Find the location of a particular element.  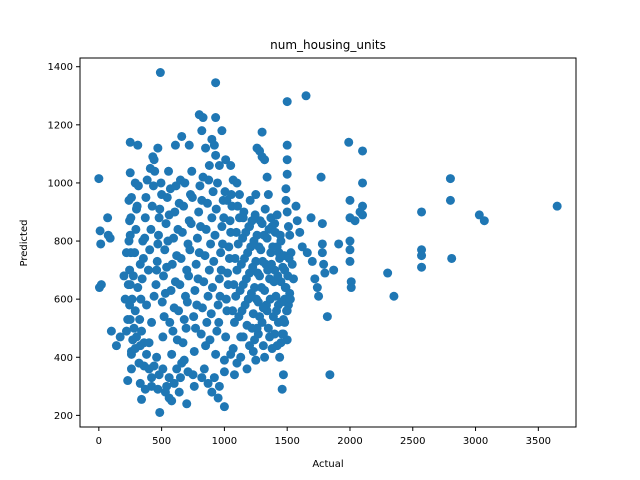

y-tick-label: 600 is located at coordinates (63, 300).